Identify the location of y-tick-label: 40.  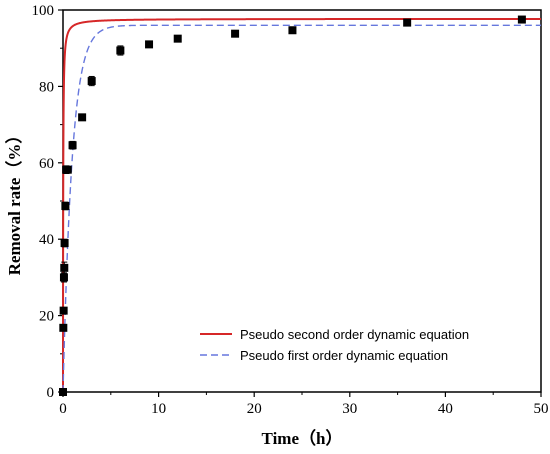
(46, 240).